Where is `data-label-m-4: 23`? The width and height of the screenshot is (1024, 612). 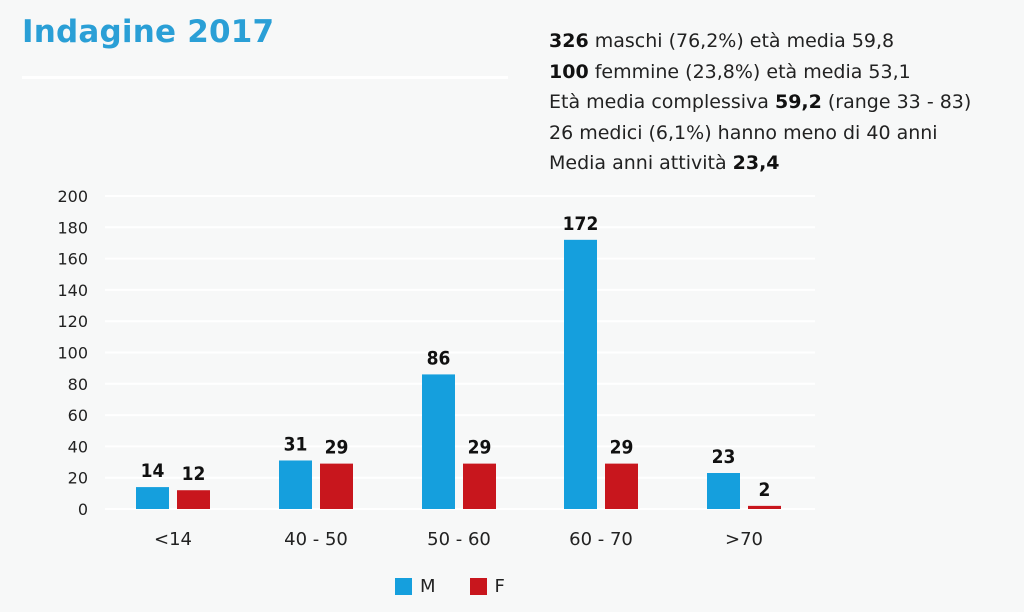 data-label-m-4: 23 is located at coordinates (724, 457).